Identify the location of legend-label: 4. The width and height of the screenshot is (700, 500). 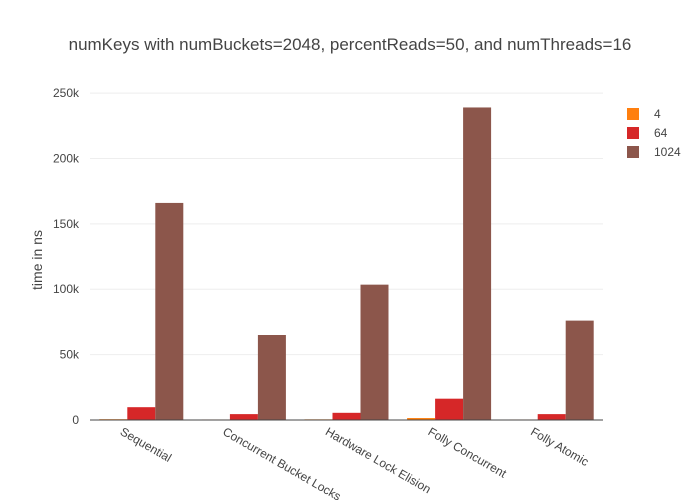
(657, 114).